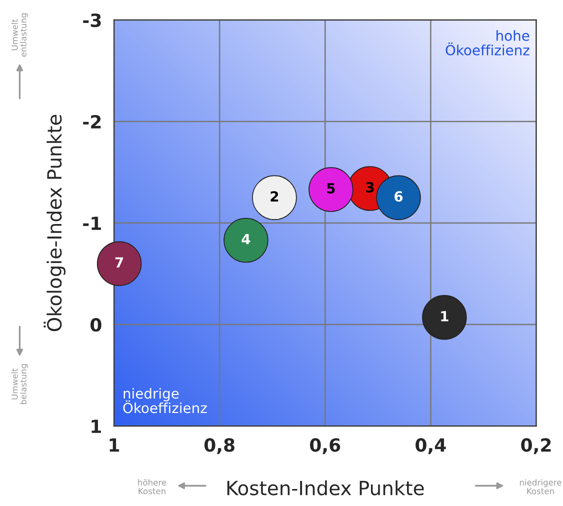  I want to click on x-tick-label: 0,6, so click(325, 446).